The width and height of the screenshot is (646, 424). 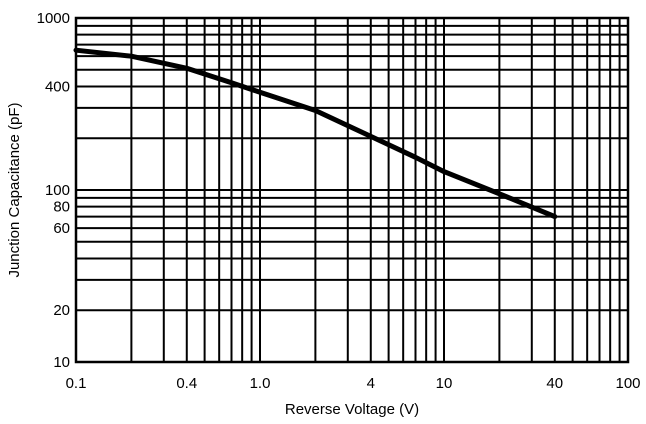 What do you see at coordinates (57, 190) in the screenshot?
I see `y-tick-label: 100` at bounding box center [57, 190].